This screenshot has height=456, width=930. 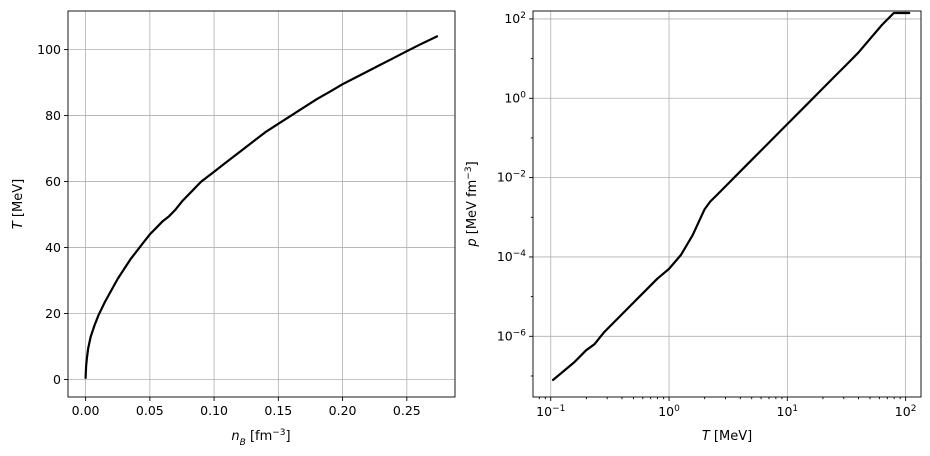 What do you see at coordinates (57, 379) in the screenshot?
I see `left-y-tick-label: 0` at bounding box center [57, 379].